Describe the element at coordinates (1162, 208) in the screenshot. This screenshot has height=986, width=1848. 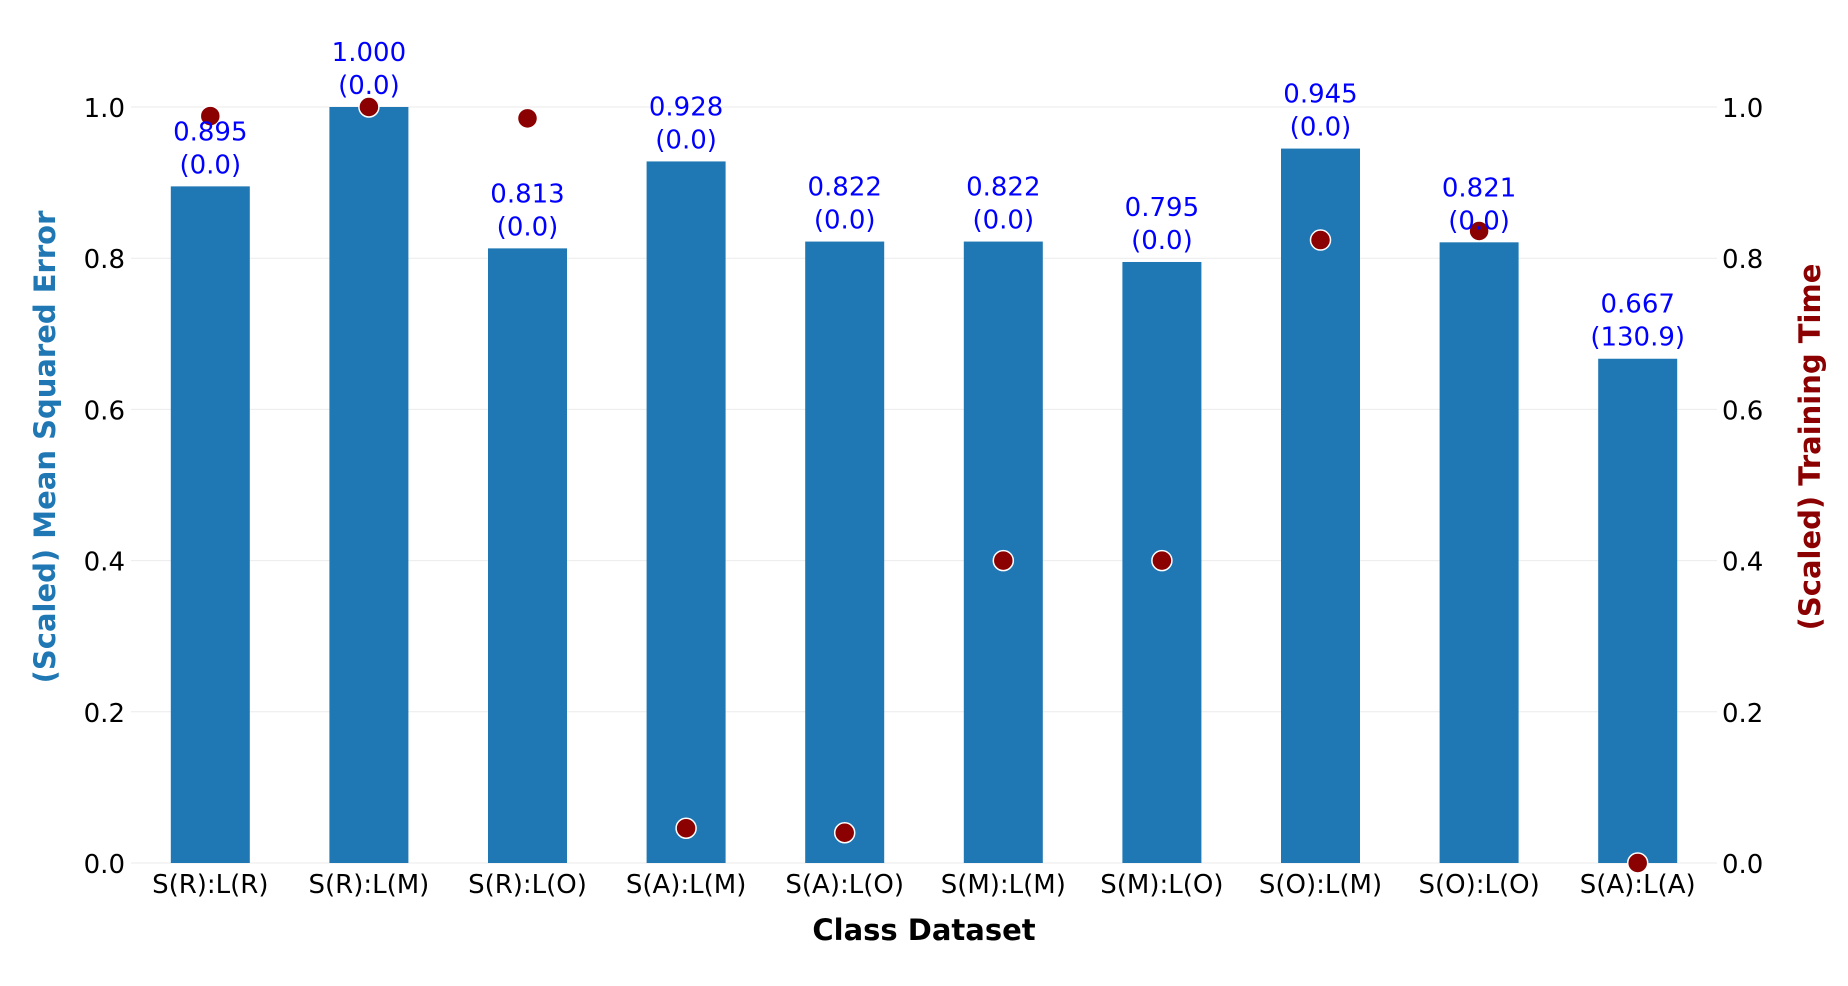
I see `bar-value-label: 0.795` at that location.